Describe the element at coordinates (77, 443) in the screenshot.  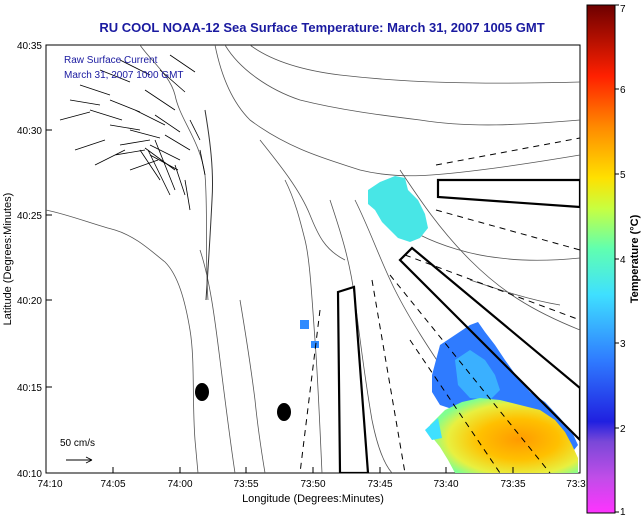
I see `scale-label: 50 cm/s` at that location.